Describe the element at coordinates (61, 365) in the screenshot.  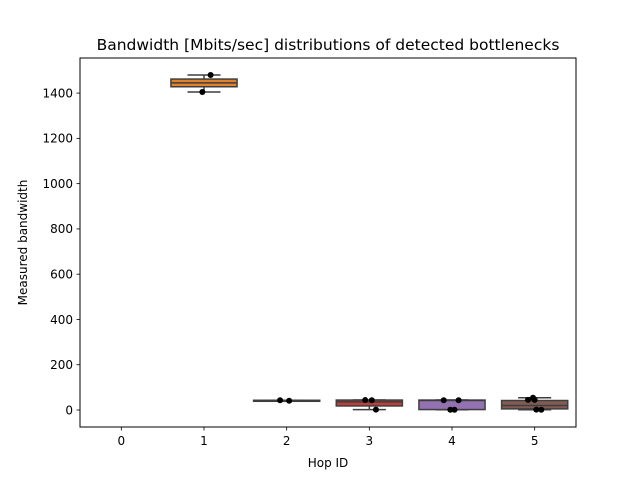
I see `y-tick-label: 200` at that location.